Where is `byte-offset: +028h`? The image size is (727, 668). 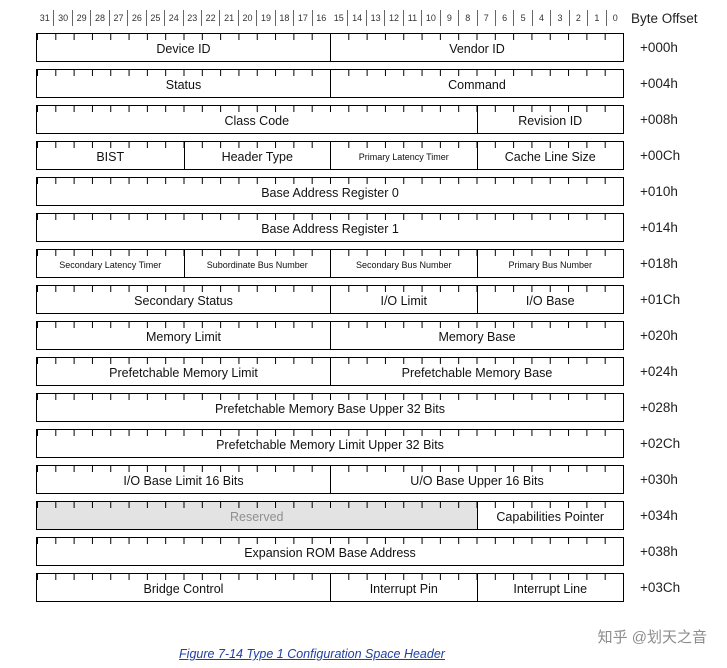 byte-offset: +028h is located at coordinates (659, 407).